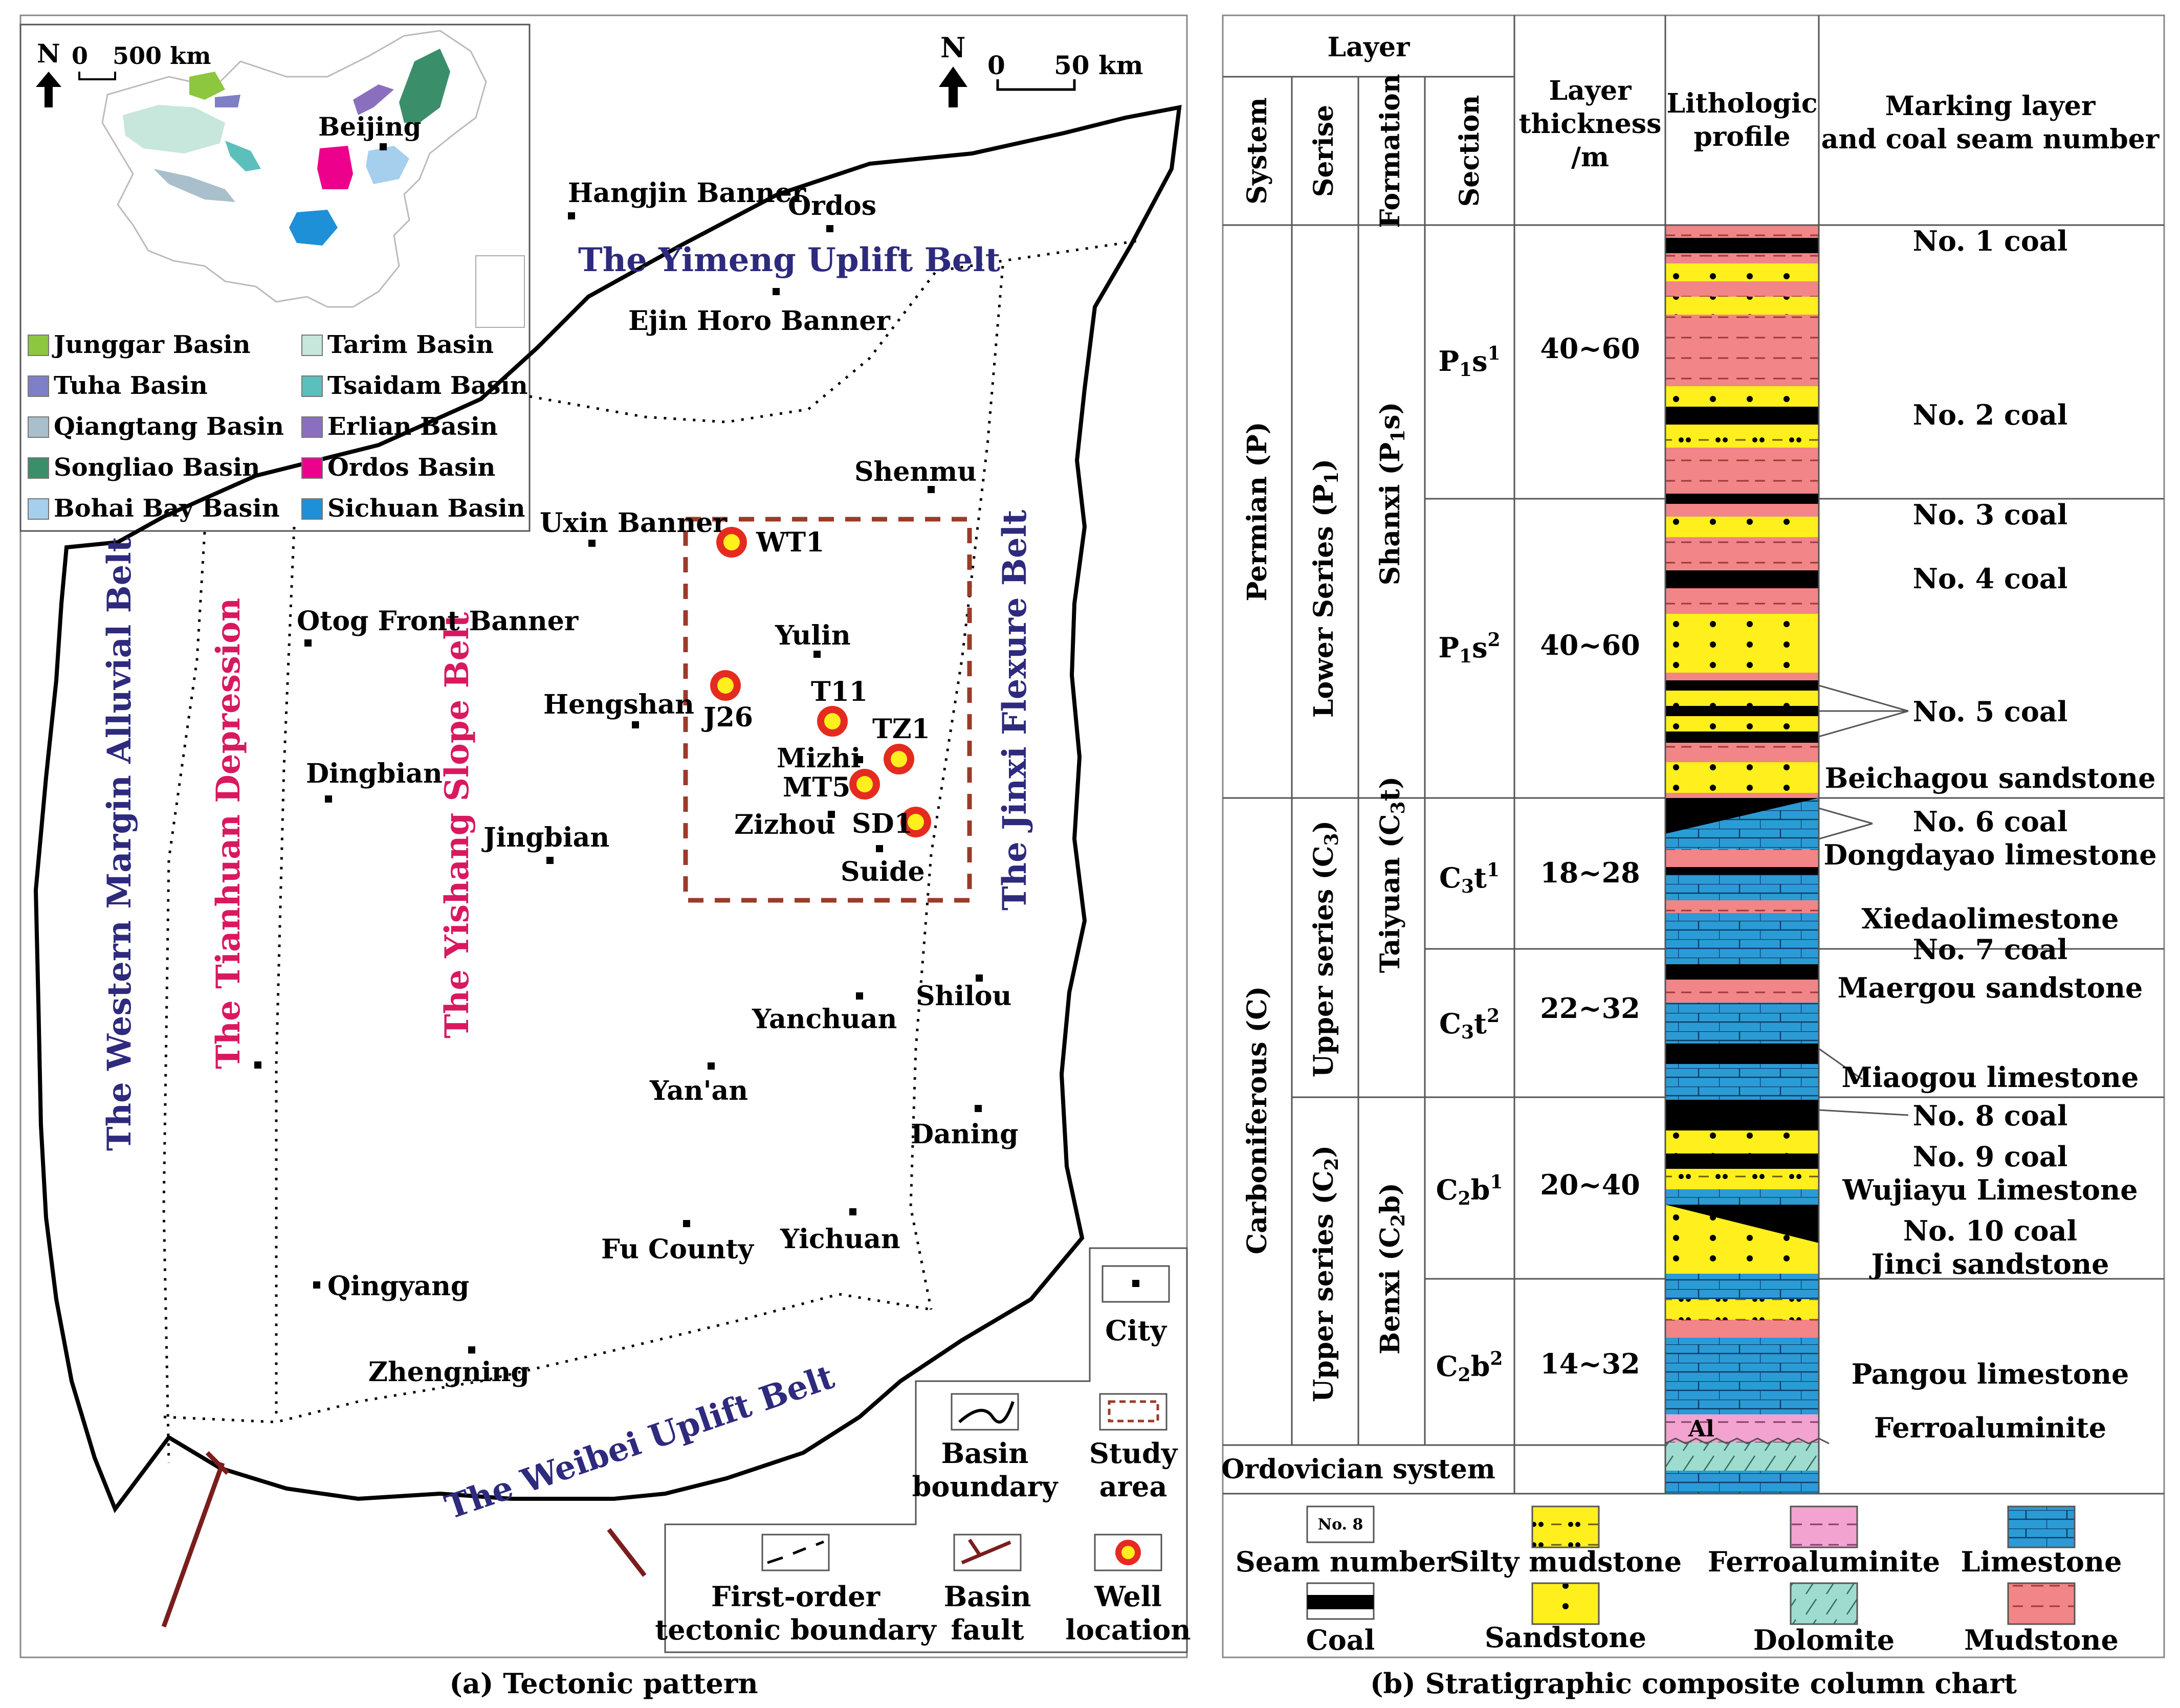 This screenshot has width=2180, height=1708. Describe the element at coordinates (398, 1287) in the screenshot. I see `city-qingyang: Qingyang` at that location.